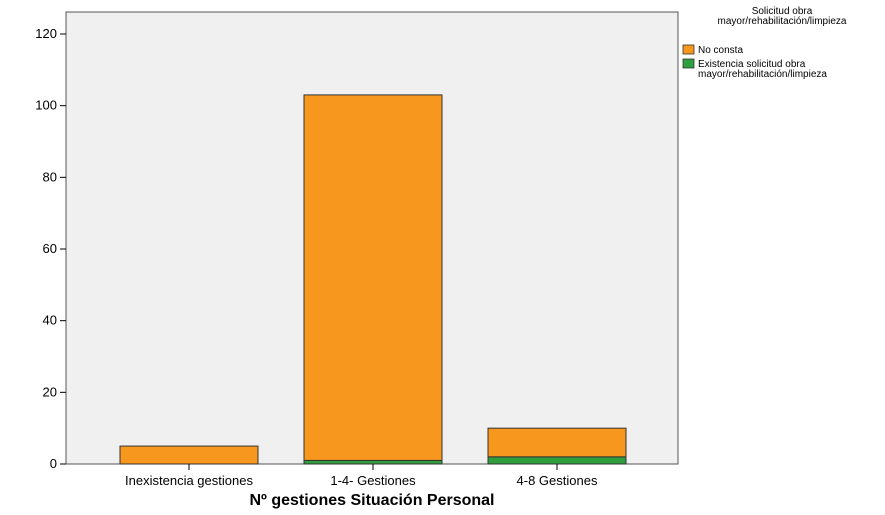 This screenshot has width=885, height=515. I want to click on legend-label-0-line-0: No consta, so click(720, 50).